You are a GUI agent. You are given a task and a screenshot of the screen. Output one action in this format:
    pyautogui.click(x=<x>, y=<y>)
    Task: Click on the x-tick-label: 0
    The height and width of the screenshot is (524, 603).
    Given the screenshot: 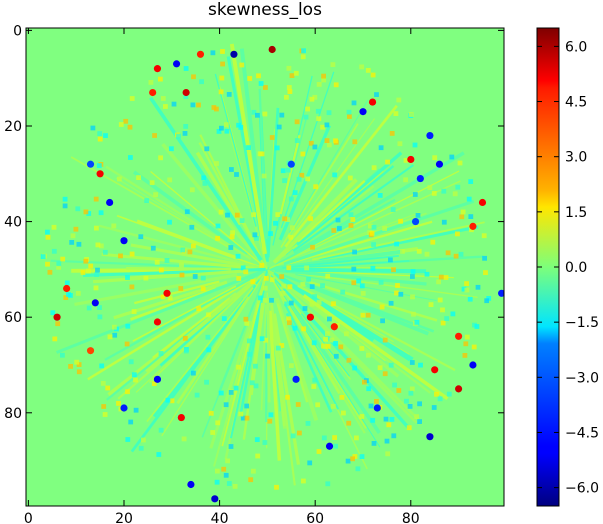 What is the action you would take?
    pyautogui.click(x=28, y=517)
    